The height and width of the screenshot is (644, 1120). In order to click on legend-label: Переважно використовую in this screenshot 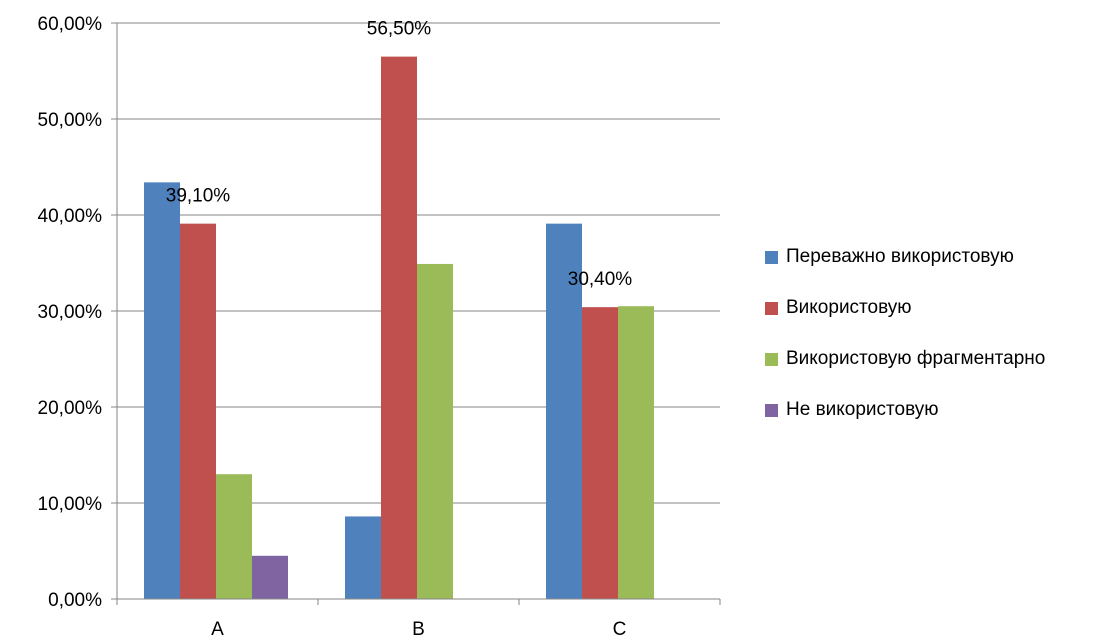, I will do `click(900, 256)`.